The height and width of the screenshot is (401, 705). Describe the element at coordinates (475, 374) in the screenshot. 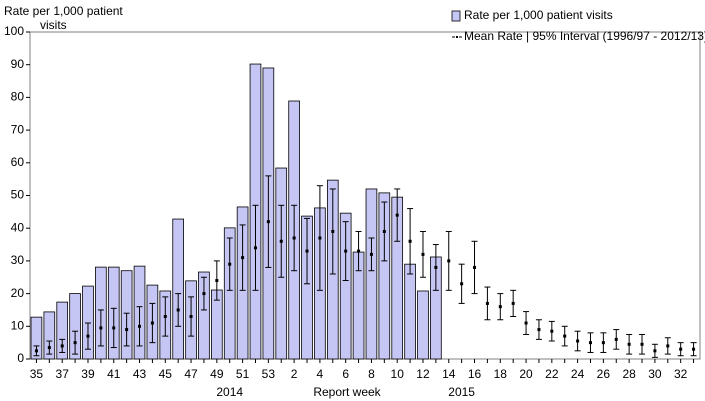

I see `x-tick-label: 16` at that location.